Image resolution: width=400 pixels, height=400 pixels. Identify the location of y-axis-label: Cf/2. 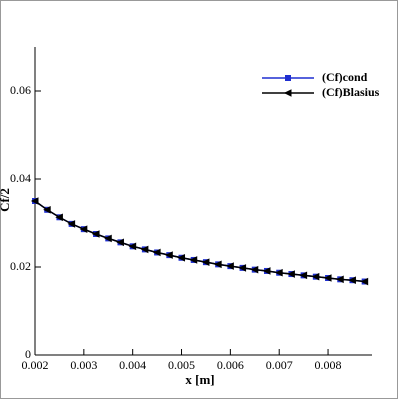
(6, 200).